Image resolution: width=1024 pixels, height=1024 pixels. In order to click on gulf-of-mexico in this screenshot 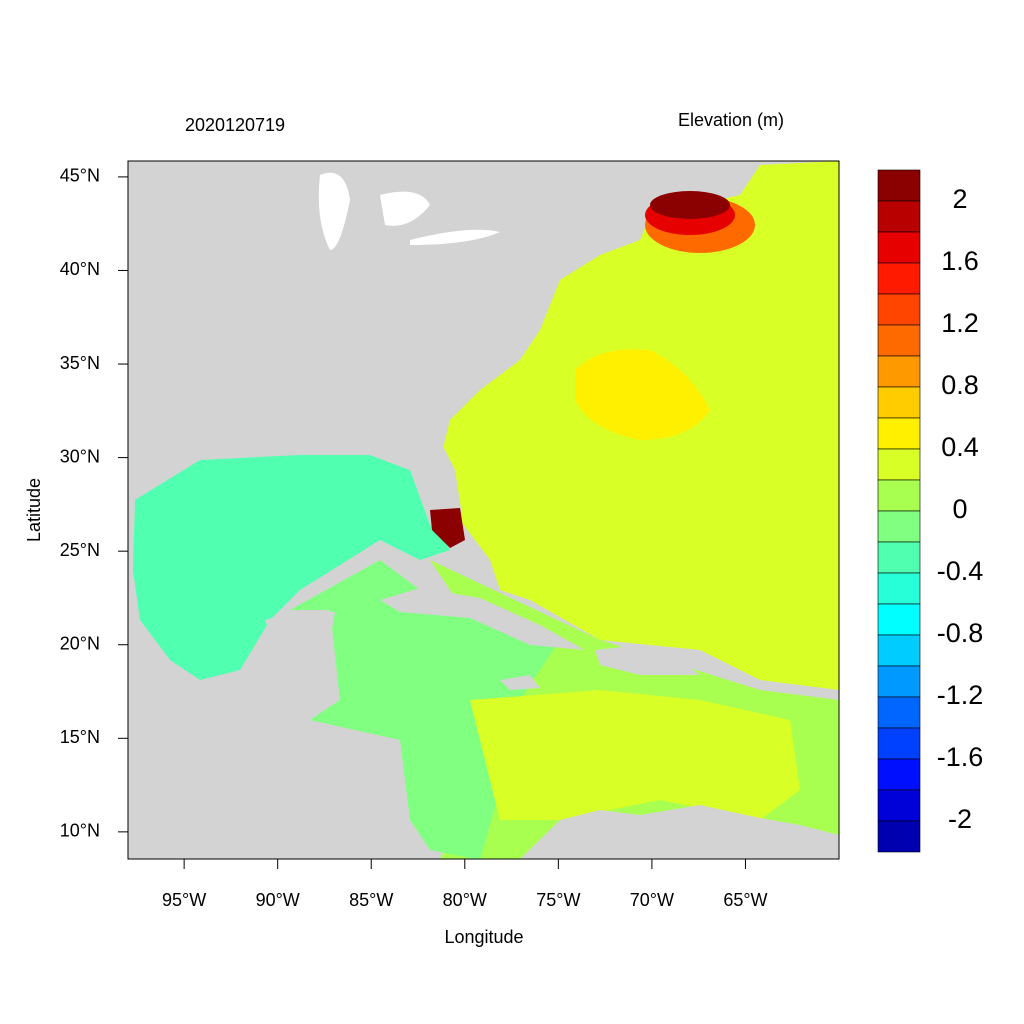, I will do `click(291, 567)`.